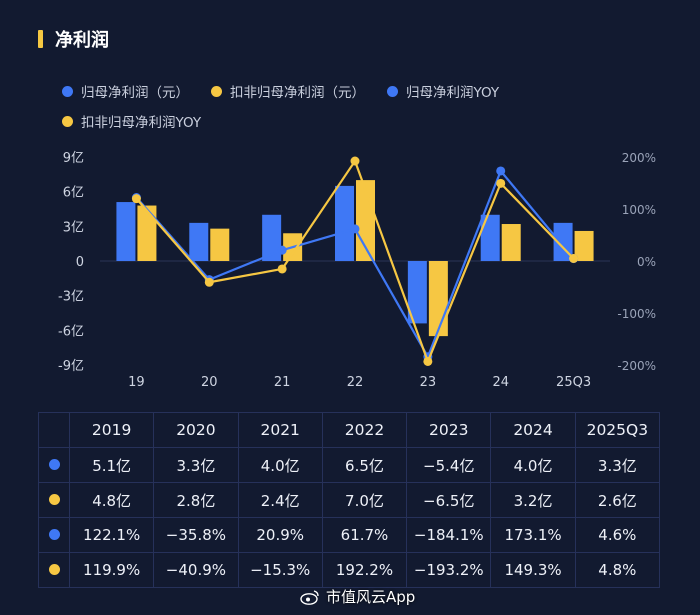 The image size is (700, 615). What do you see at coordinates (280, 535) in the screenshot?
I see `table-cell: 20.9%` at bounding box center [280, 535].